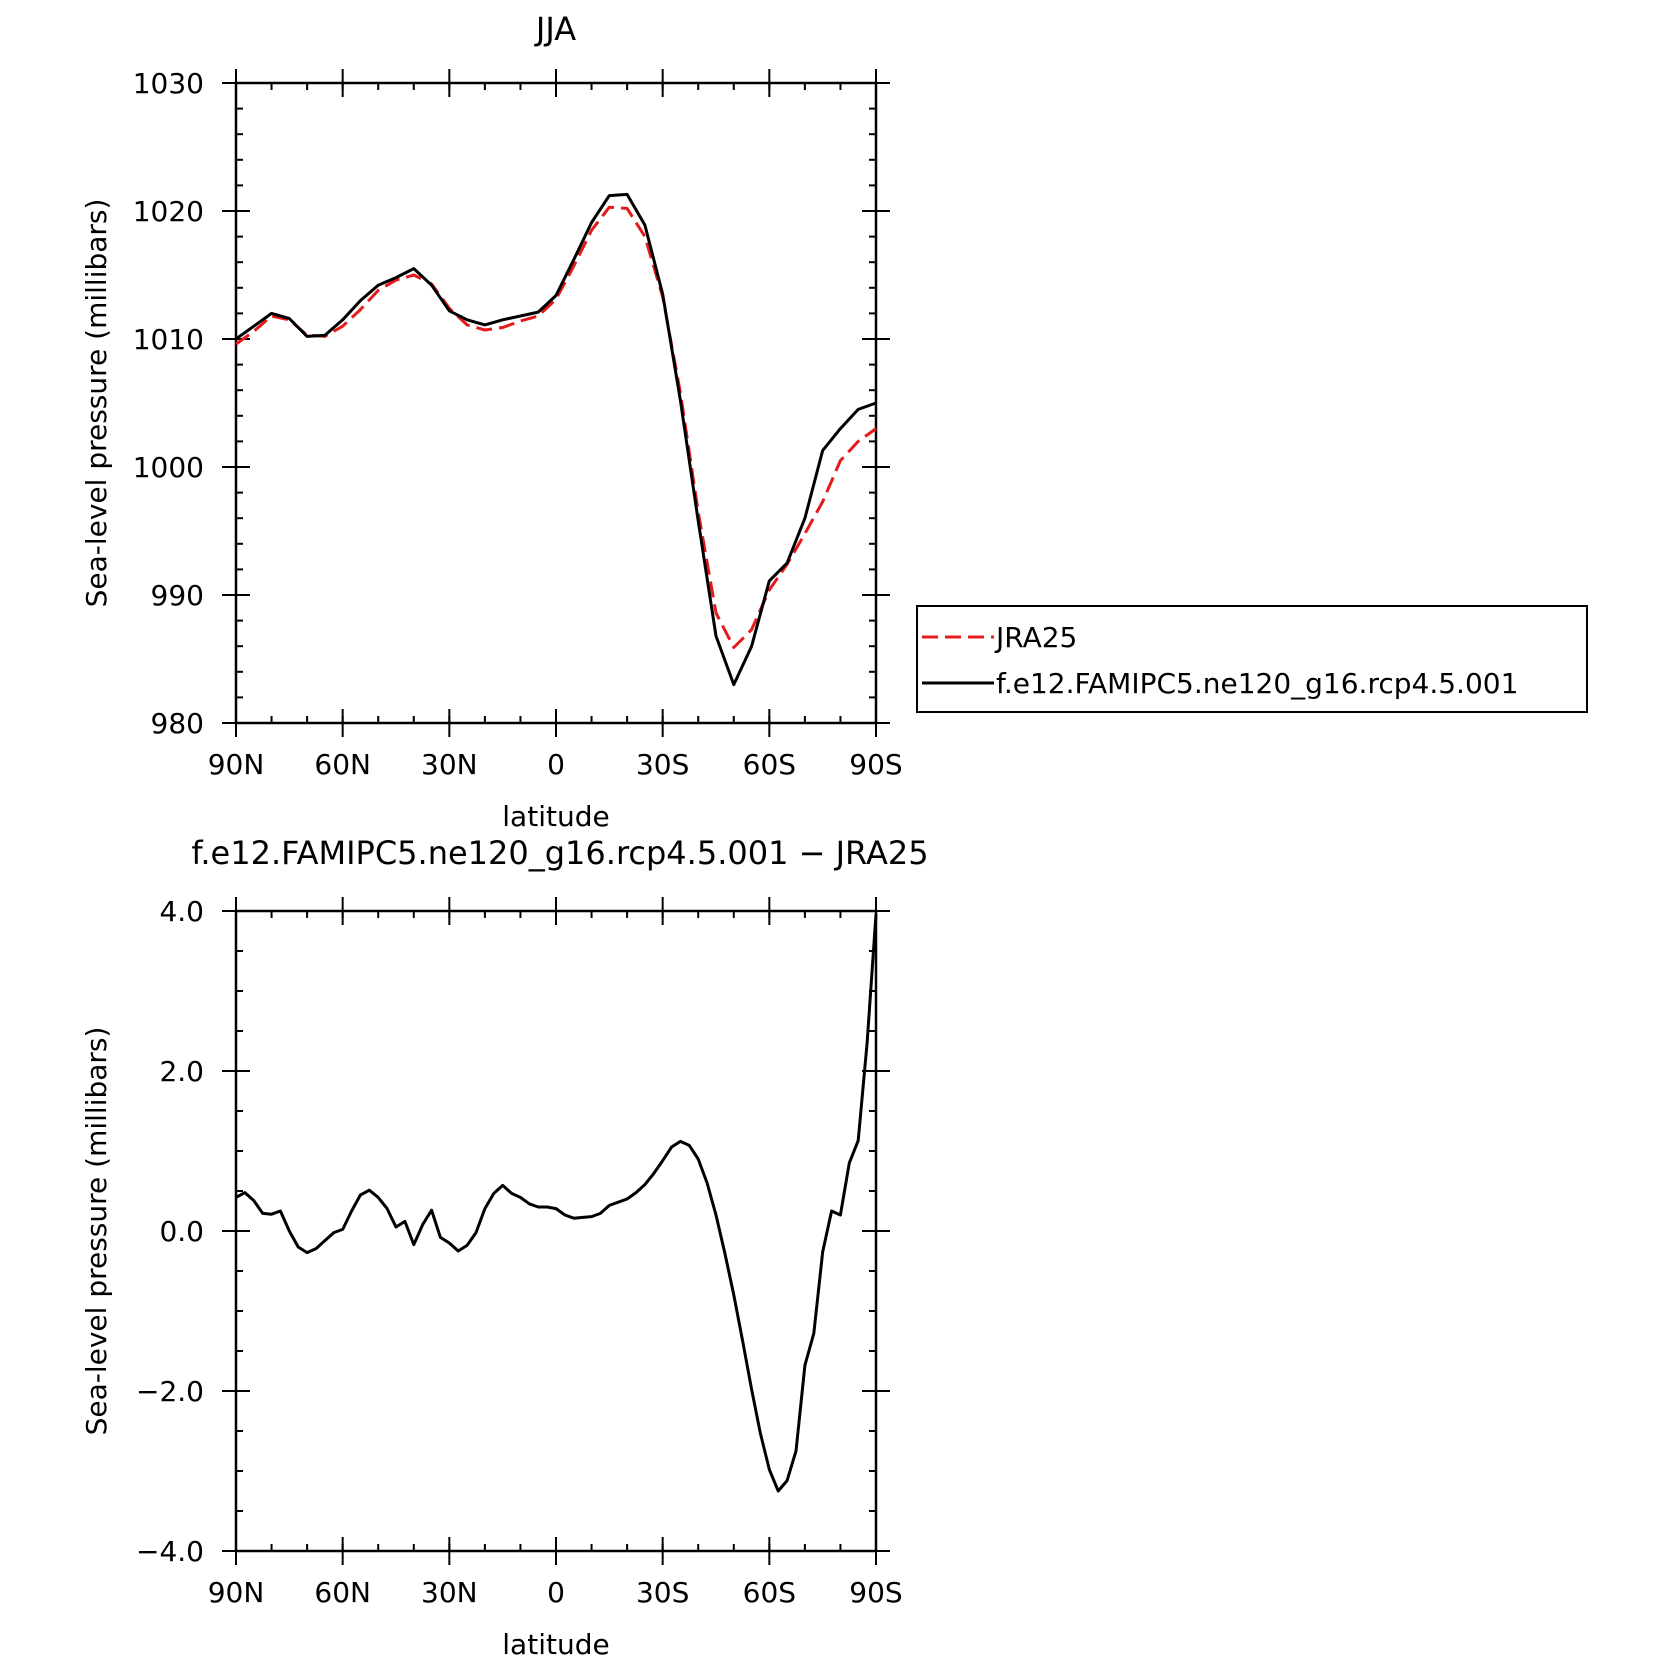 The width and height of the screenshot is (1658, 1658). I want to click on y-tick-label: 1000, so click(168, 467).